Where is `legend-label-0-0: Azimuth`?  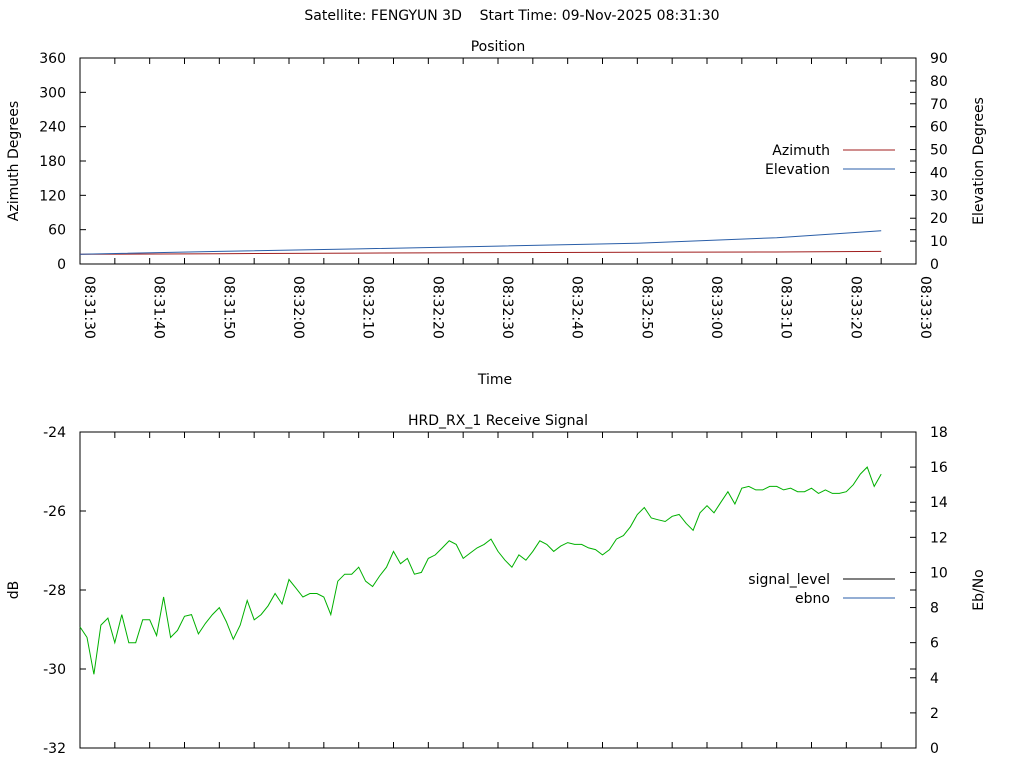
legend-label-0-0: Azimuth is located at coordinates (801, 151).